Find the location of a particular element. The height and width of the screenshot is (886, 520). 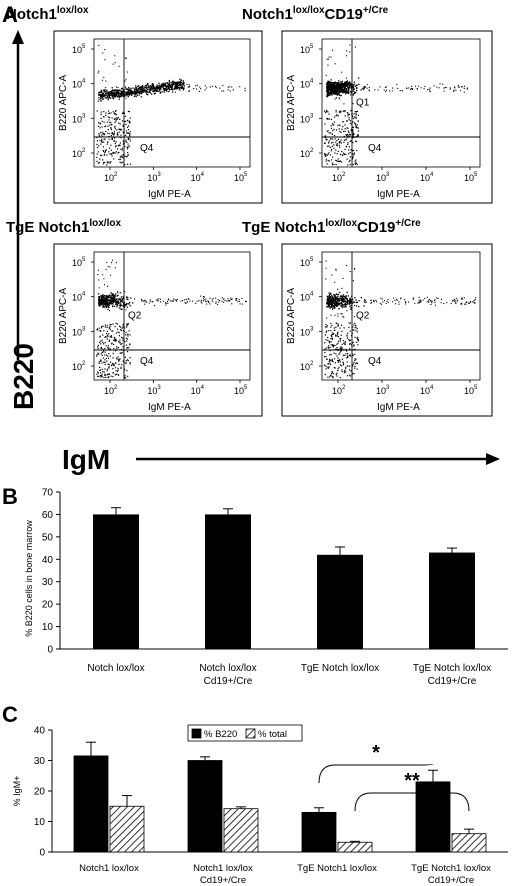

title-sup2: +/Cre is located at coordinates (408, 223).